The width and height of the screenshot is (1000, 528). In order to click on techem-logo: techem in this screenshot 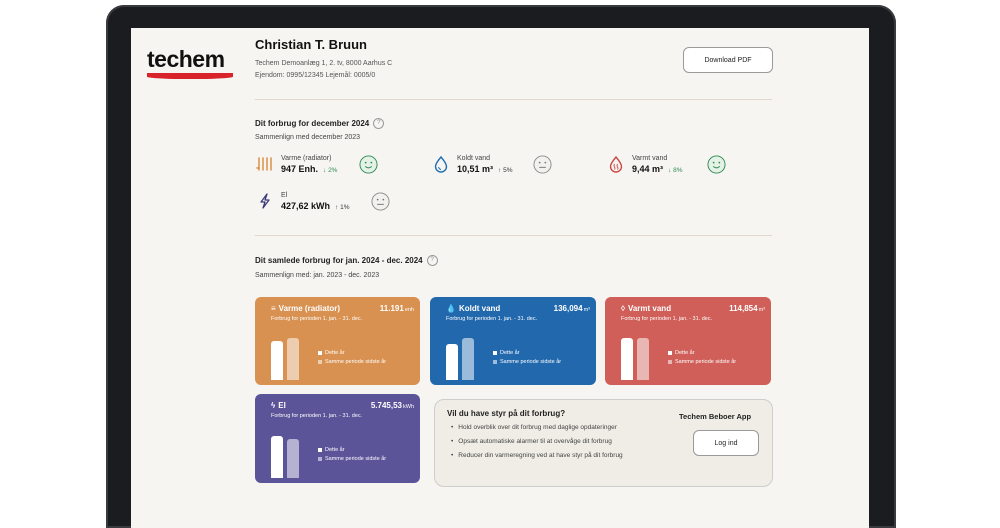, I will do `click(190, 63)`.